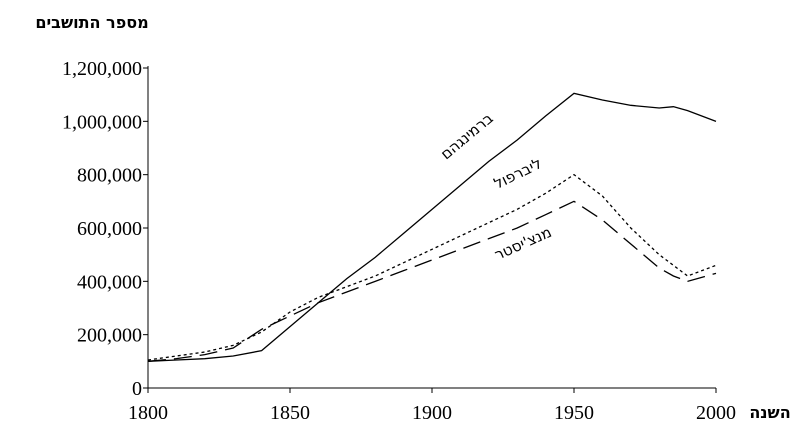  What do you see at coordinates (137, 389) in the screenshot?
I see `y-tick-label: 0` at bounding box center [137, 389].